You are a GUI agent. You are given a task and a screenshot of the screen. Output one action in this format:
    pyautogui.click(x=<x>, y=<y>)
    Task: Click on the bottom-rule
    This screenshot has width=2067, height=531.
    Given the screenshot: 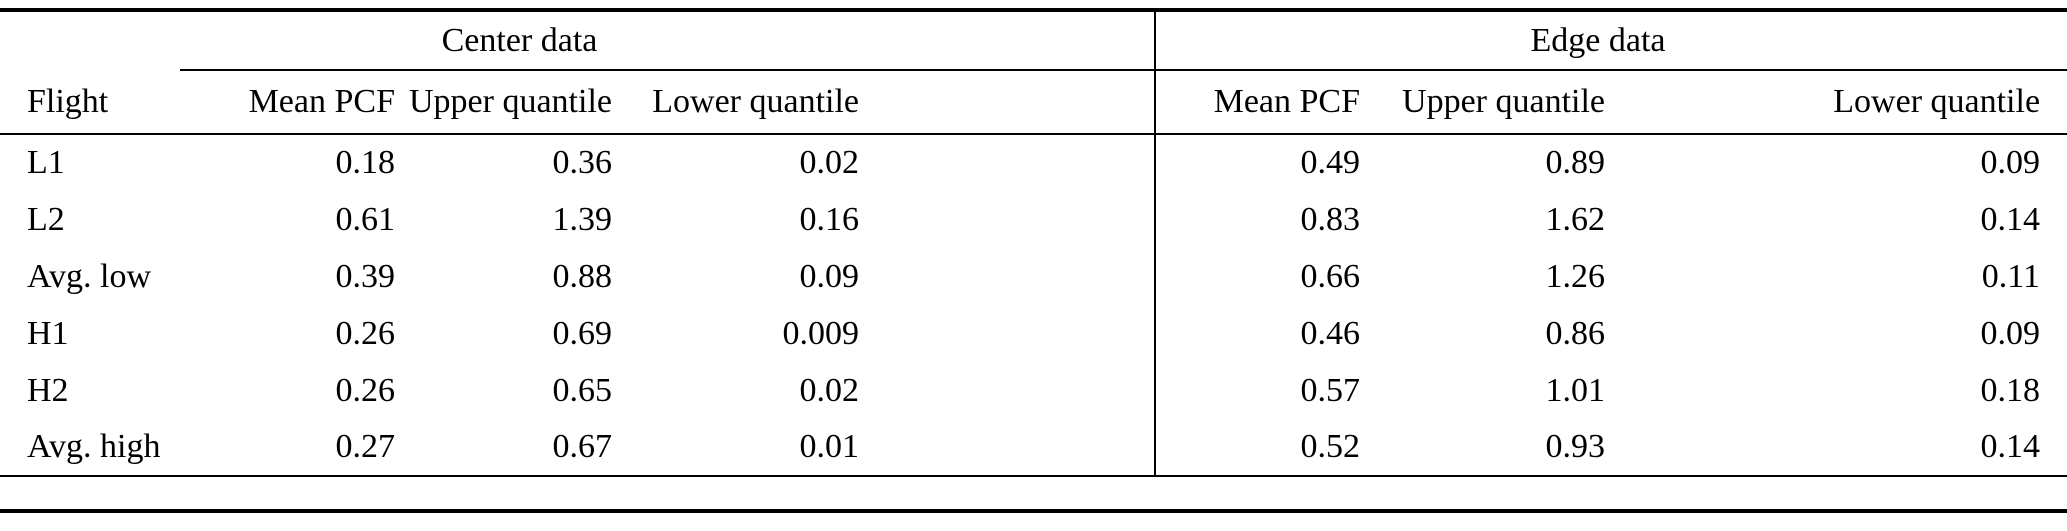 What is the action you would take?
    pyautogui.click(x=1033, y=511)
    